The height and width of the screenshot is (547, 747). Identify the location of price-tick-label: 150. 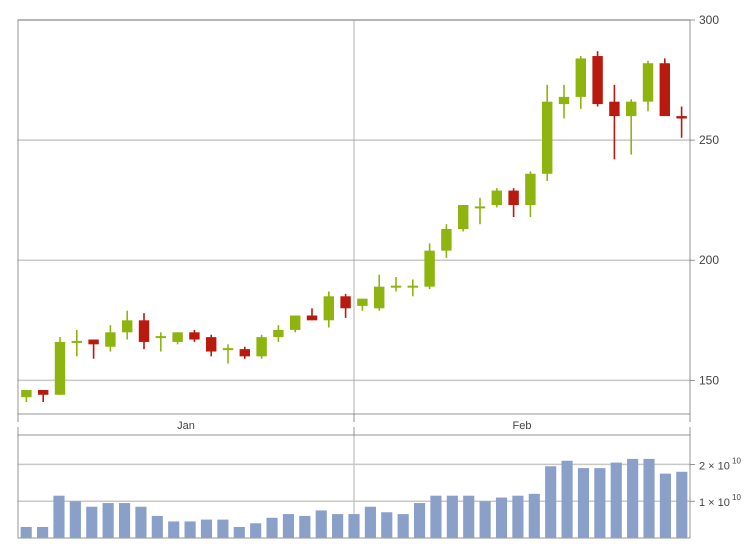
(709, 380).